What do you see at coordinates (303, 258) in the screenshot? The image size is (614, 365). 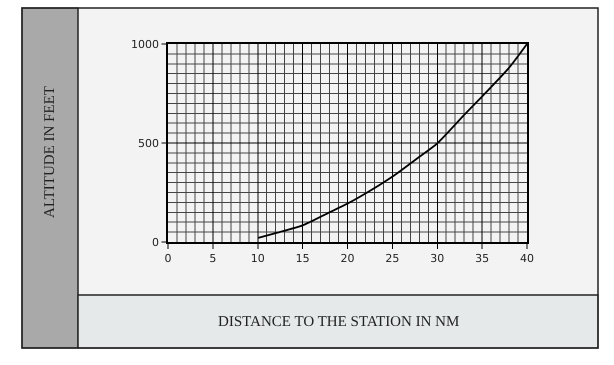 I see `x-tick-label: 15` at bounding box center [303, 258].